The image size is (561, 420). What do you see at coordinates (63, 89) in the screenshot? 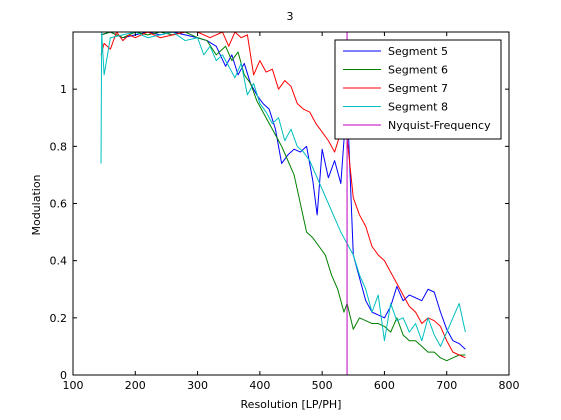
I see `y-tick-label: 1` at bounding box center [63, 89].